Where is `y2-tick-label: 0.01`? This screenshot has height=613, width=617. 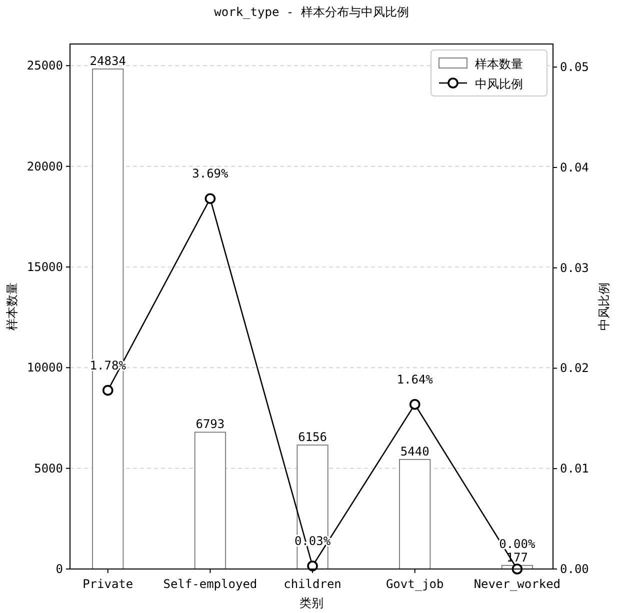
y2-tick-label: 0.01 is located at coordinates (574, 469).